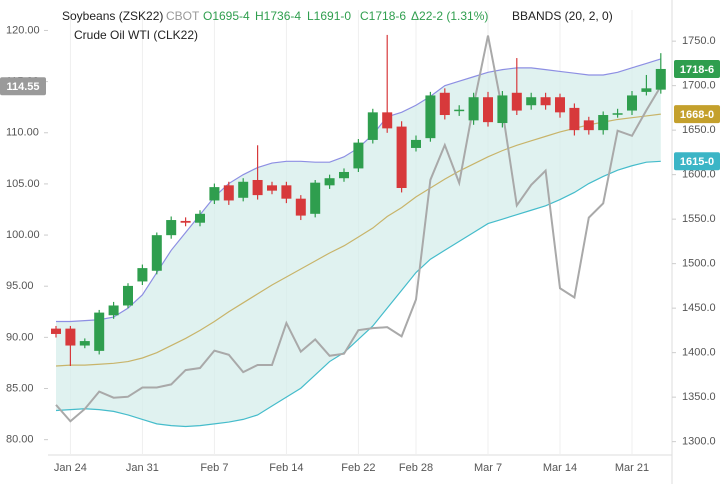 The image size is (725, 484). Describe the element at coordinates (699, 175) in the screenshot. I see `y-tick-label: 1600.0` at that location.